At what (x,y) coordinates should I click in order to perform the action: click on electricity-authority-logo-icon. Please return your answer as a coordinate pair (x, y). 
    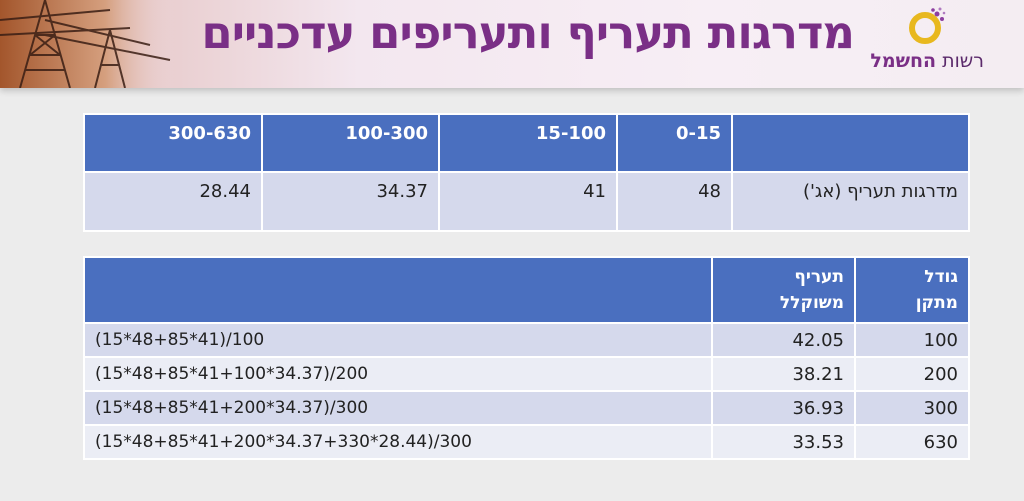
    Looking at the image, I should click on (927, 25).